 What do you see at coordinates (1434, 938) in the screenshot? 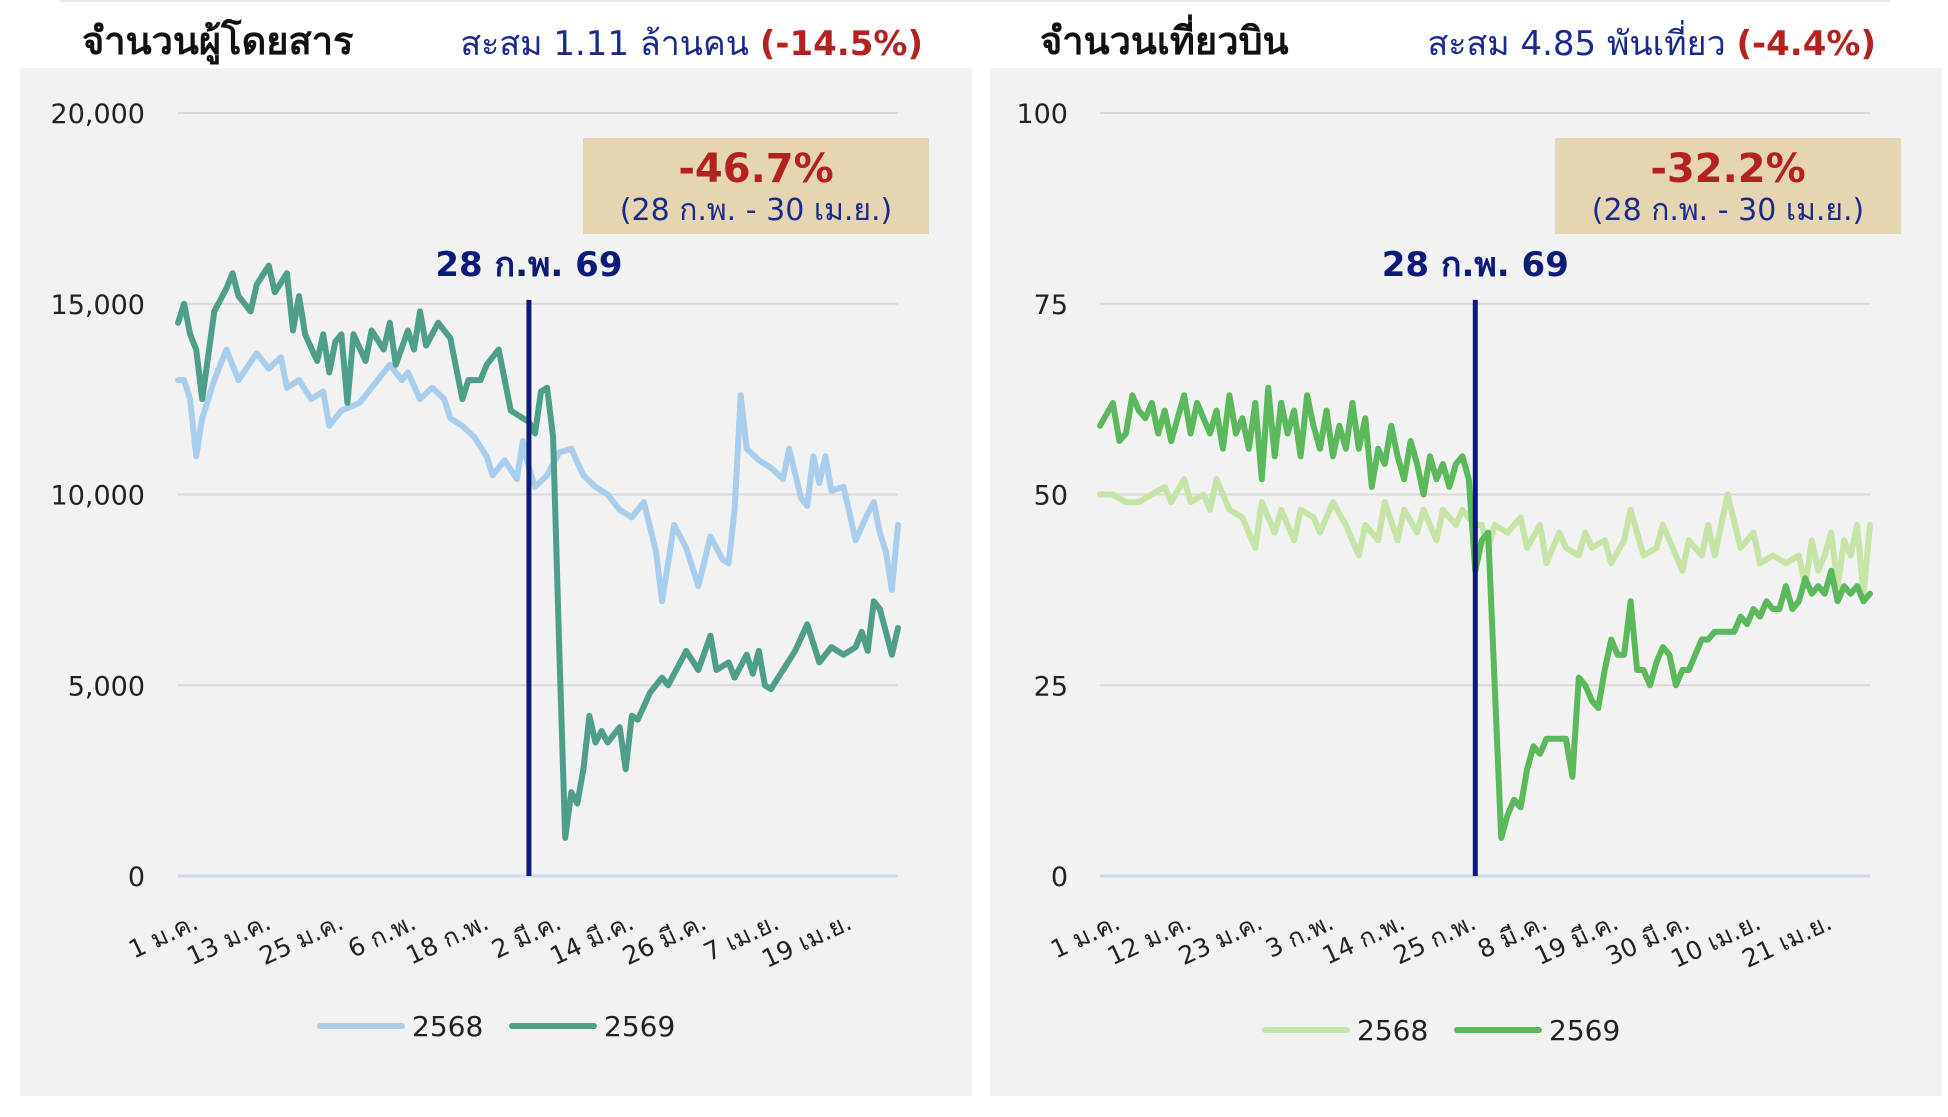
I see `x-tick-label: 25 ก.พ.` at bounding box center [1434, 938].